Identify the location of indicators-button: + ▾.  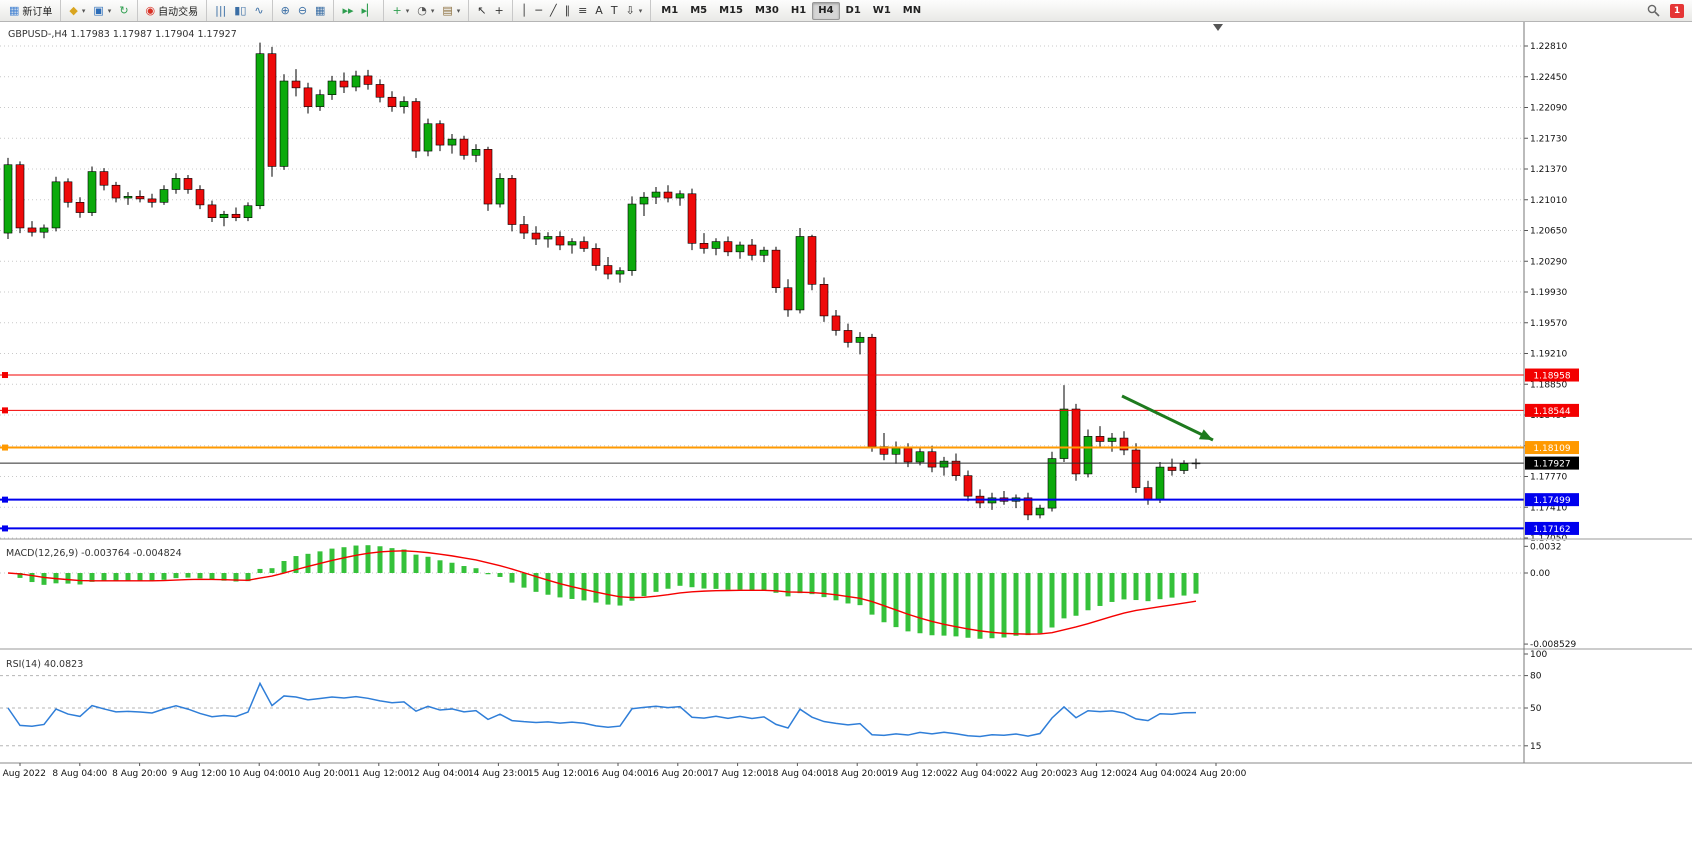
(400, 11).